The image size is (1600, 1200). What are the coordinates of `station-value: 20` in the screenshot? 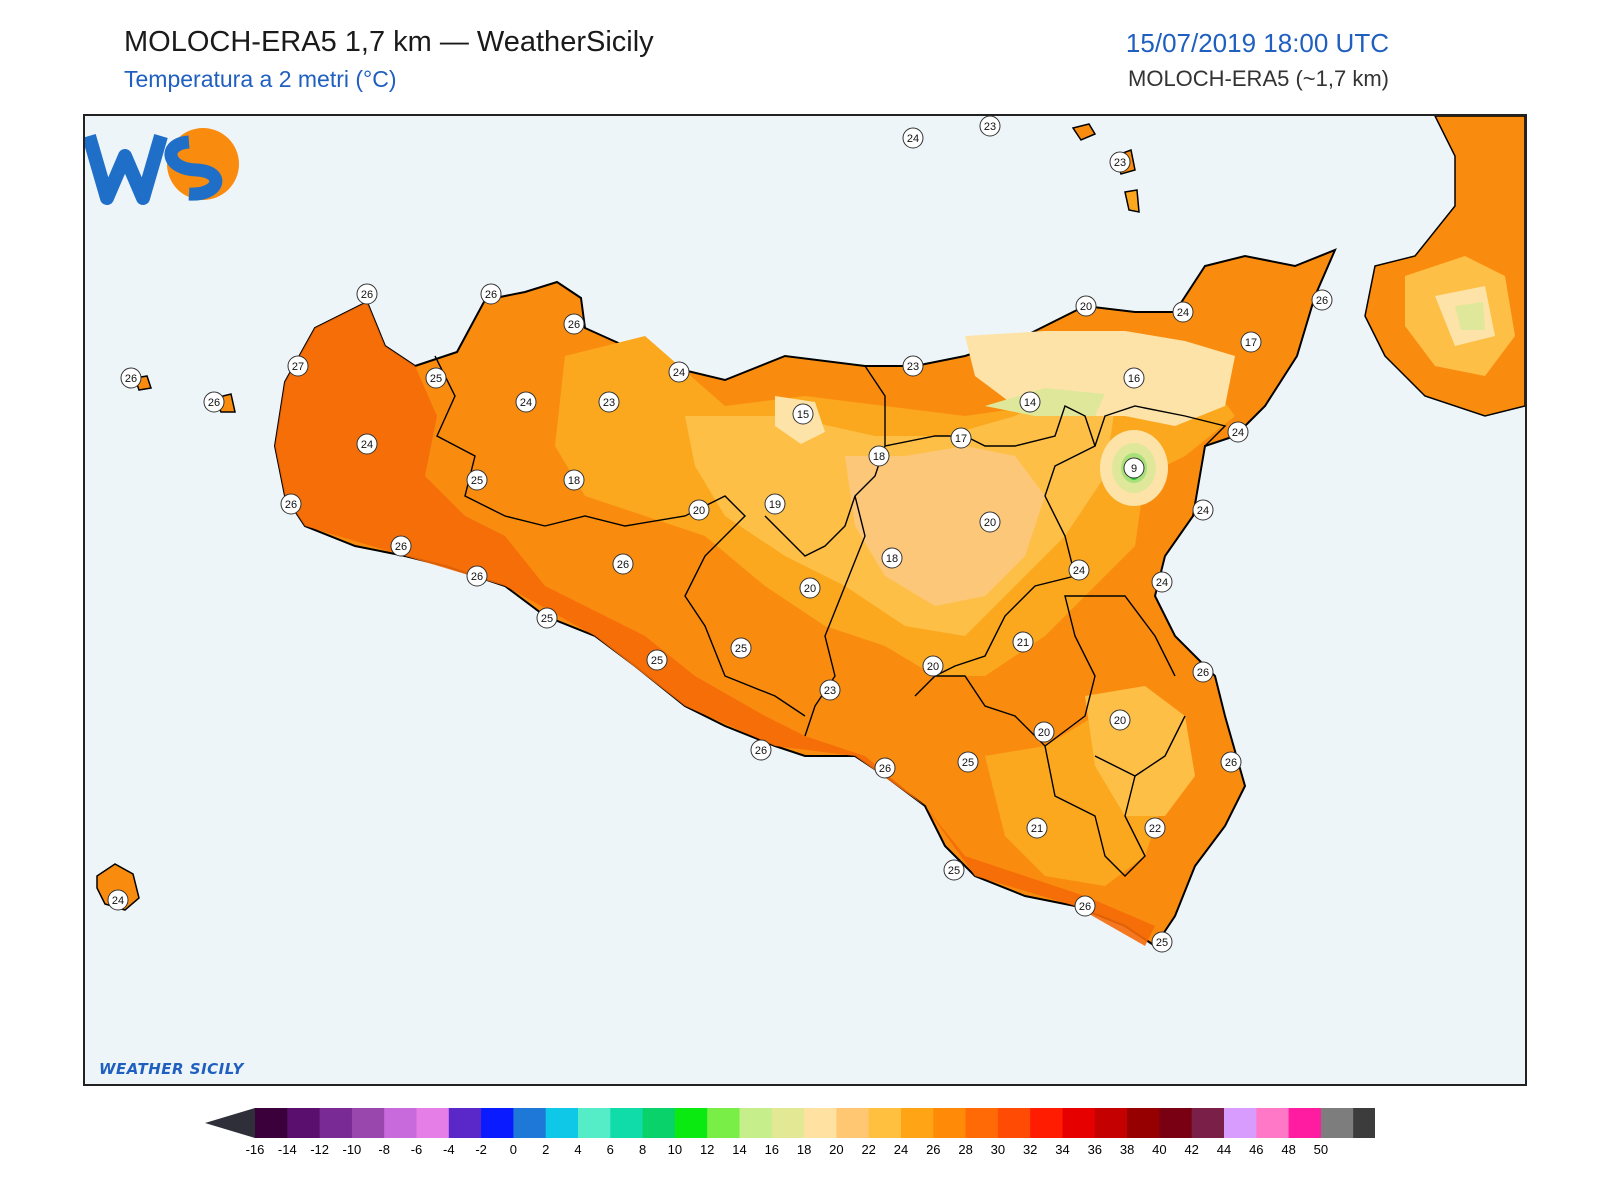 It's located at (933, 667).